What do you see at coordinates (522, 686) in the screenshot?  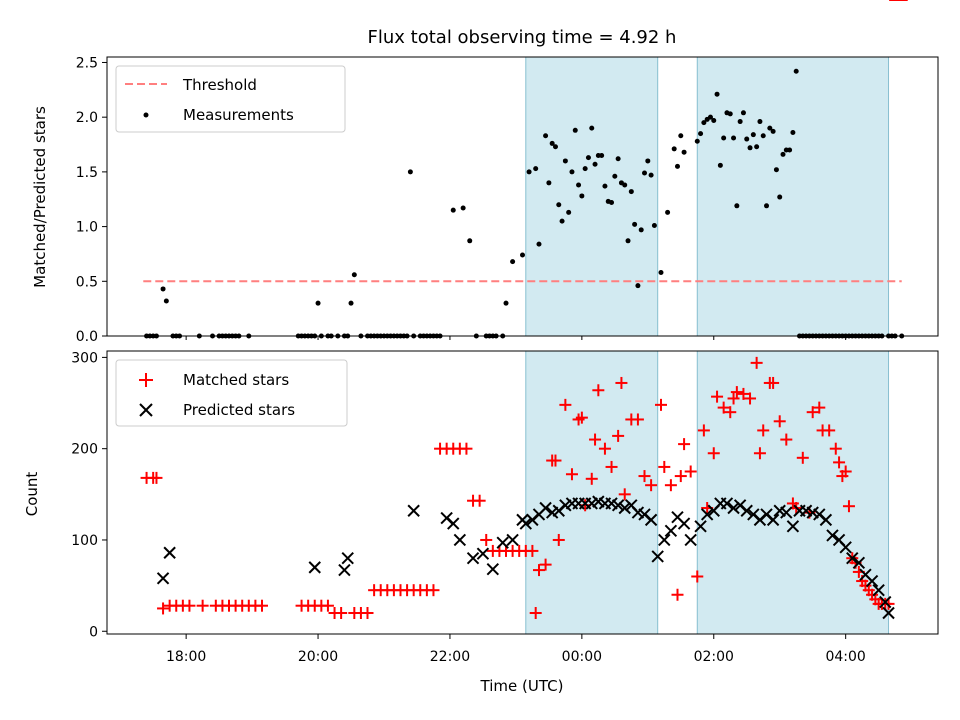 I see `x-axis-label: Time (UTC)` at bounding box center [522, 686].